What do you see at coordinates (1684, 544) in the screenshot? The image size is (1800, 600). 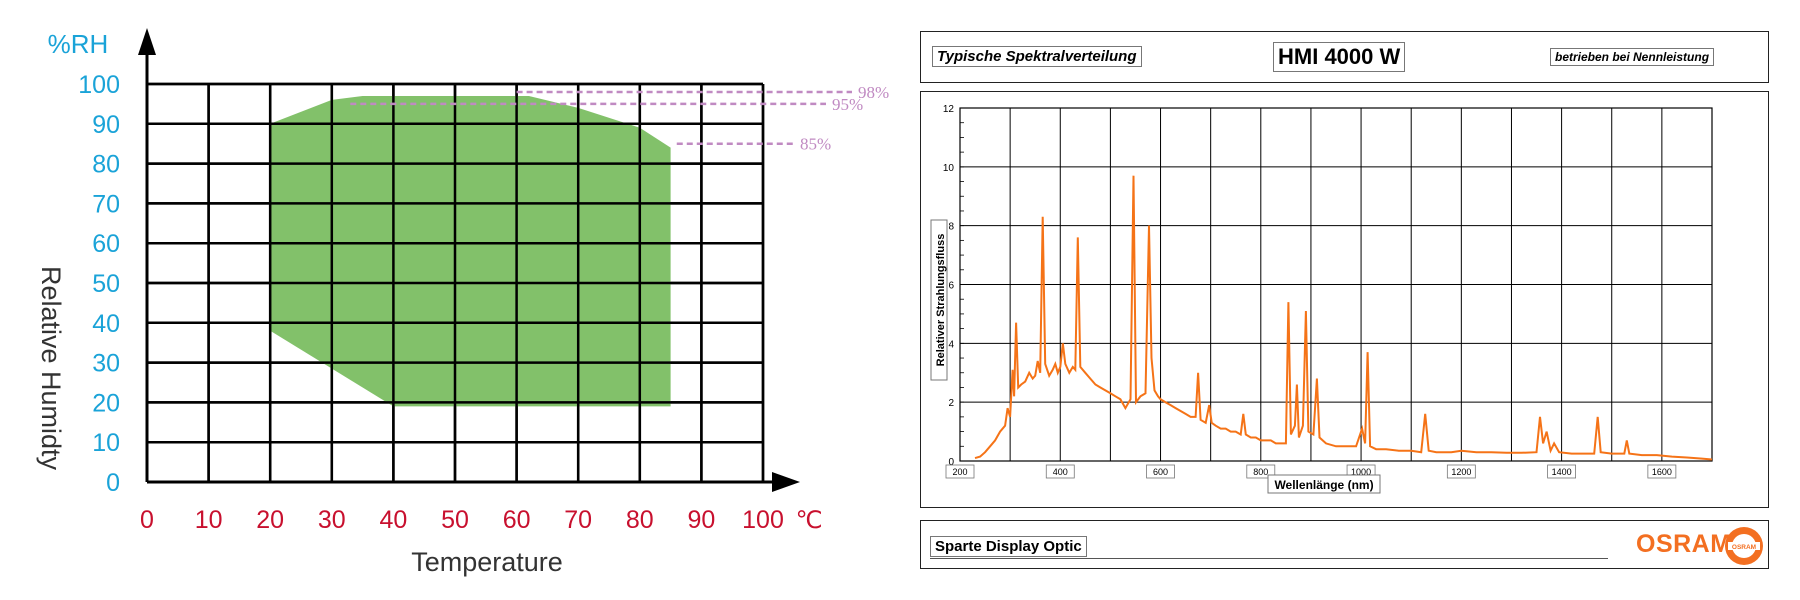 I see `brand-name: OSRAM` at bounding box center [1684, 544].